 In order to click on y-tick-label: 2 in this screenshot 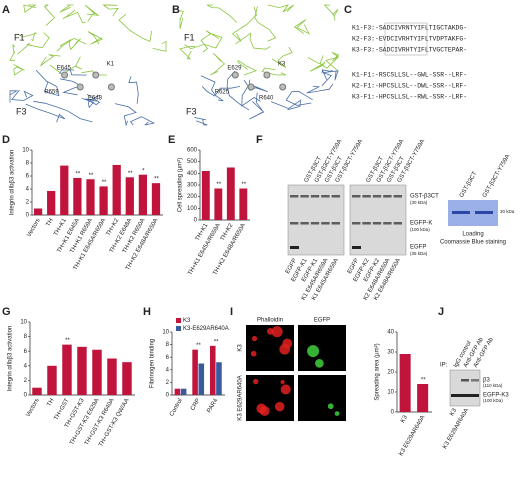, I will do `click(28, 203)`.